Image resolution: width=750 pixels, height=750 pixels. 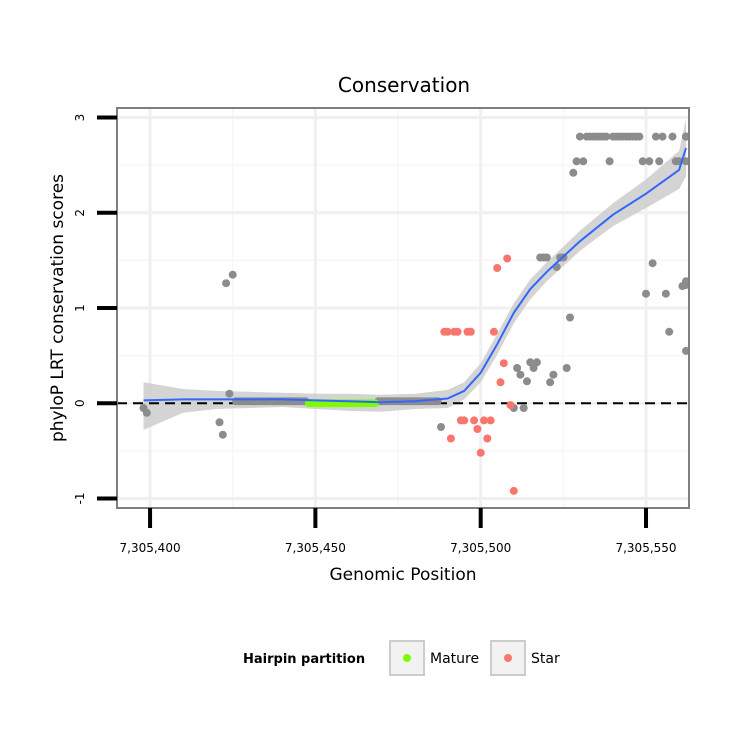 I want to click on legend: Hairpin partition Mature Star, so click(x=401, y=658).